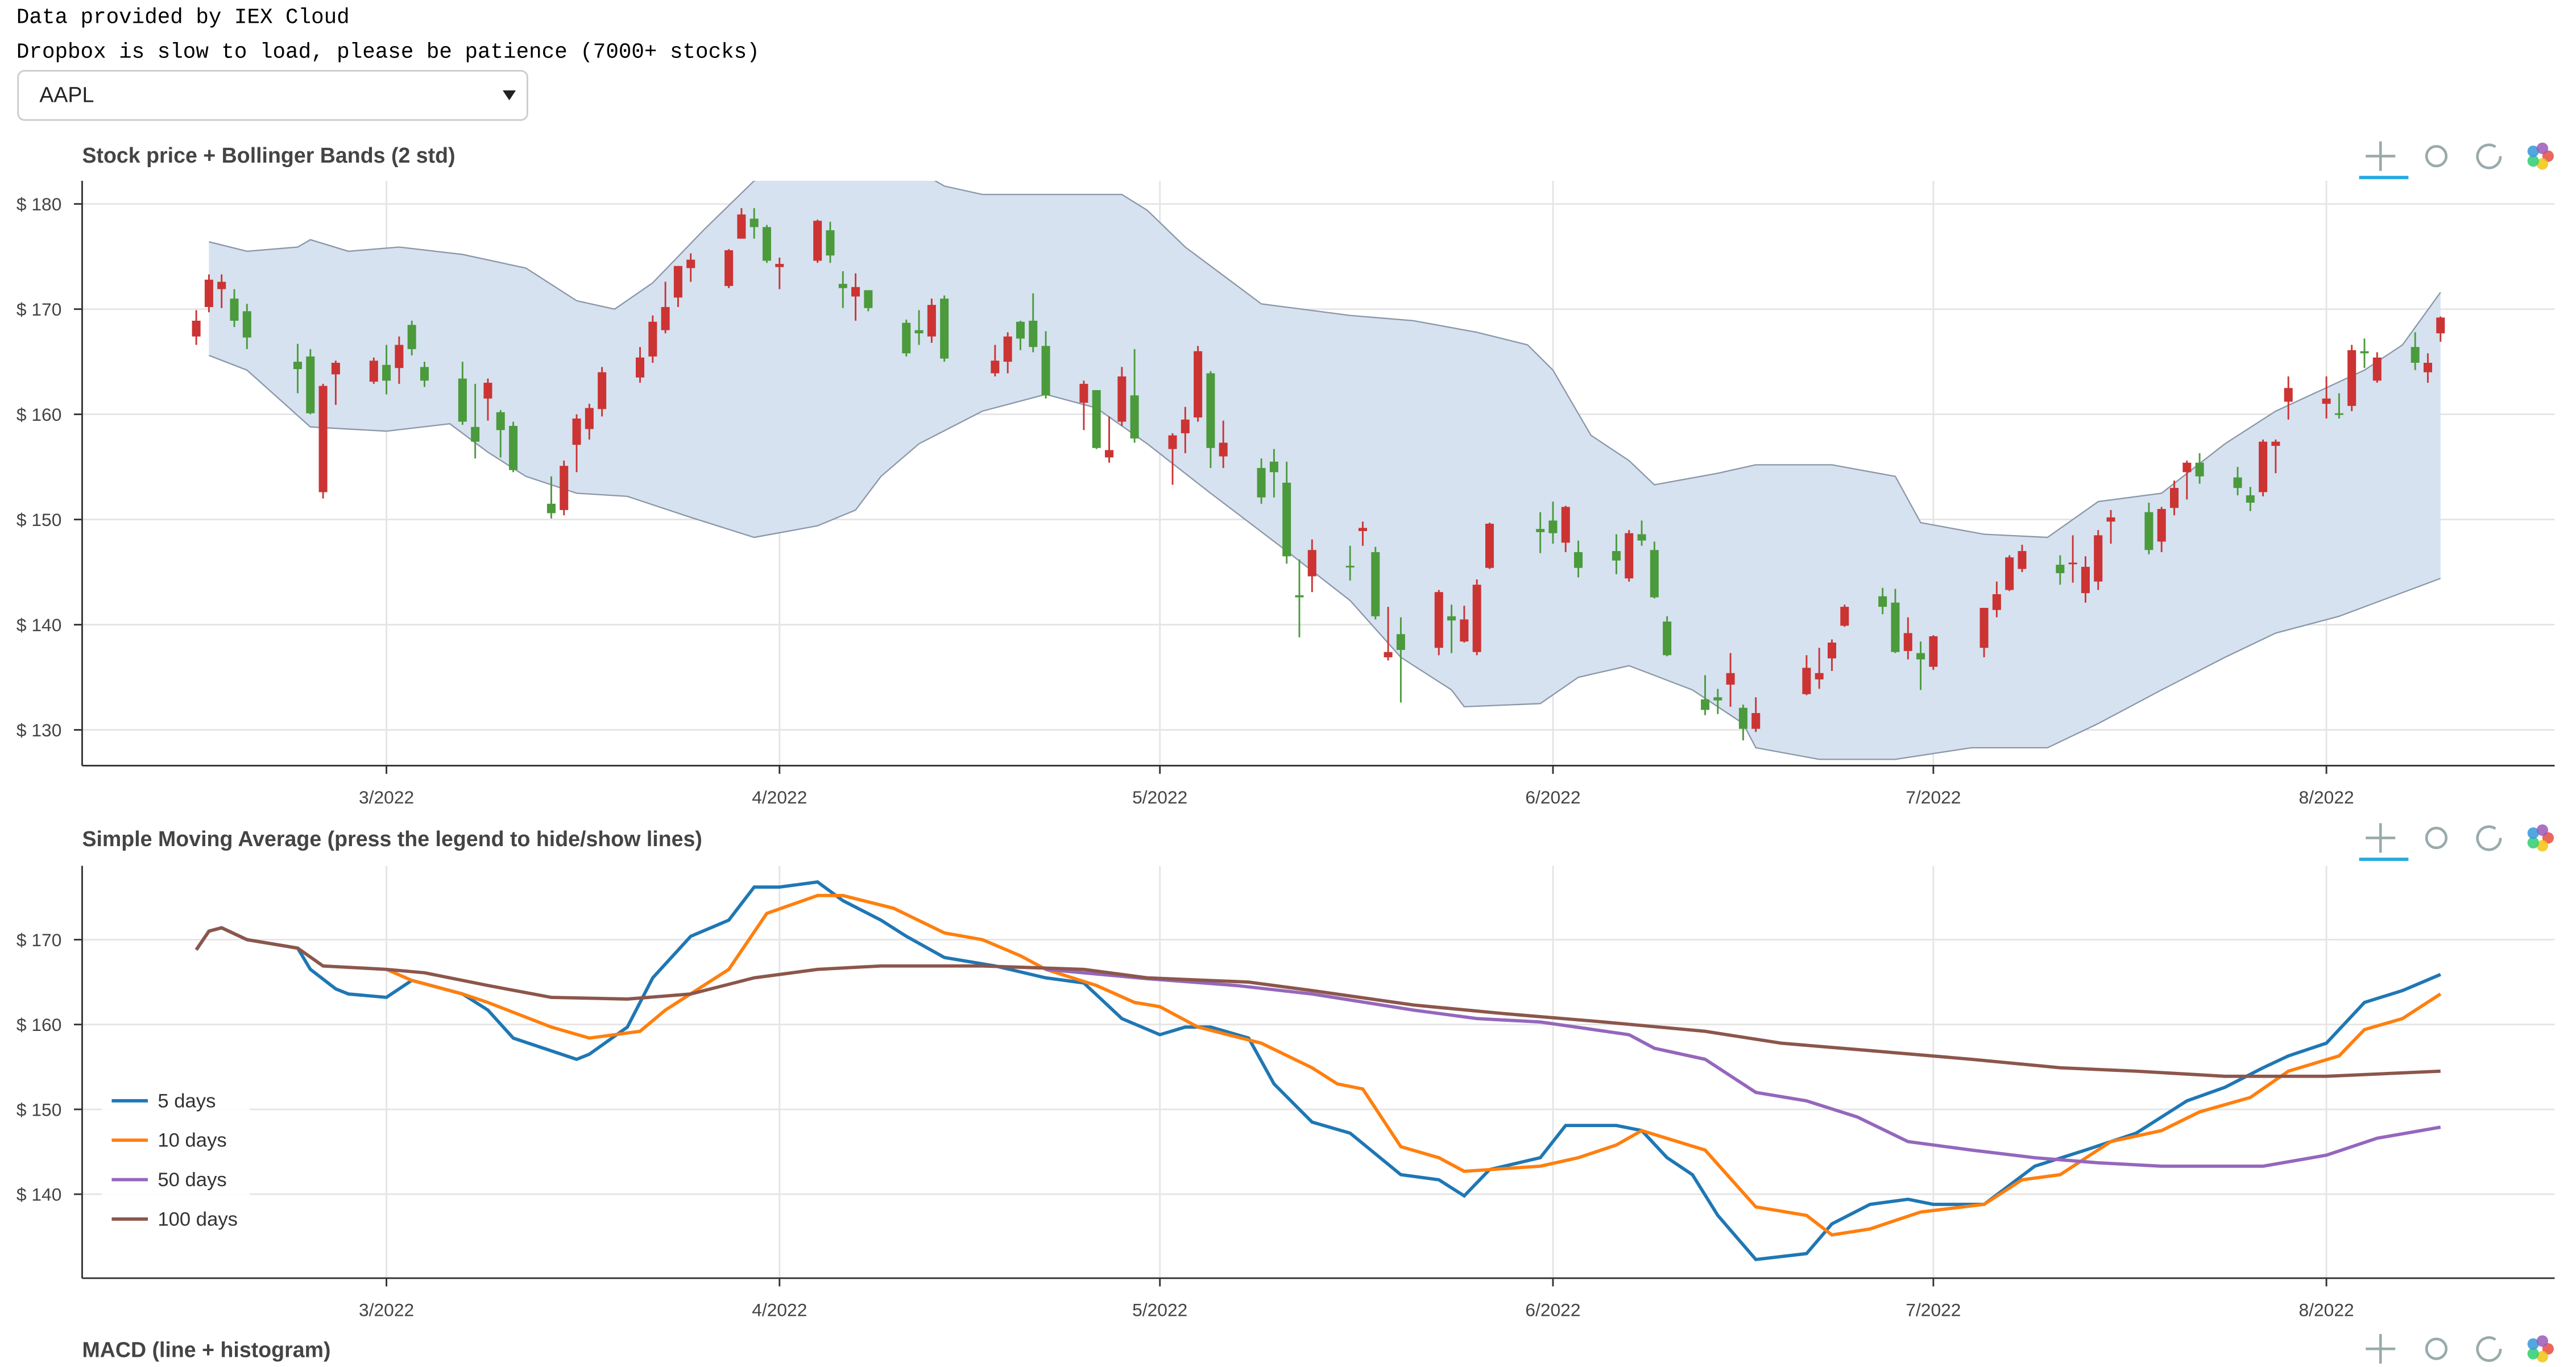 Image resolution: width=2576 pixels, height=1367 pixels. What do you see at coordinates (198, 1219) in the screenshot?
I see `legend-label: 100 days` at bounding box center [198, 1219].